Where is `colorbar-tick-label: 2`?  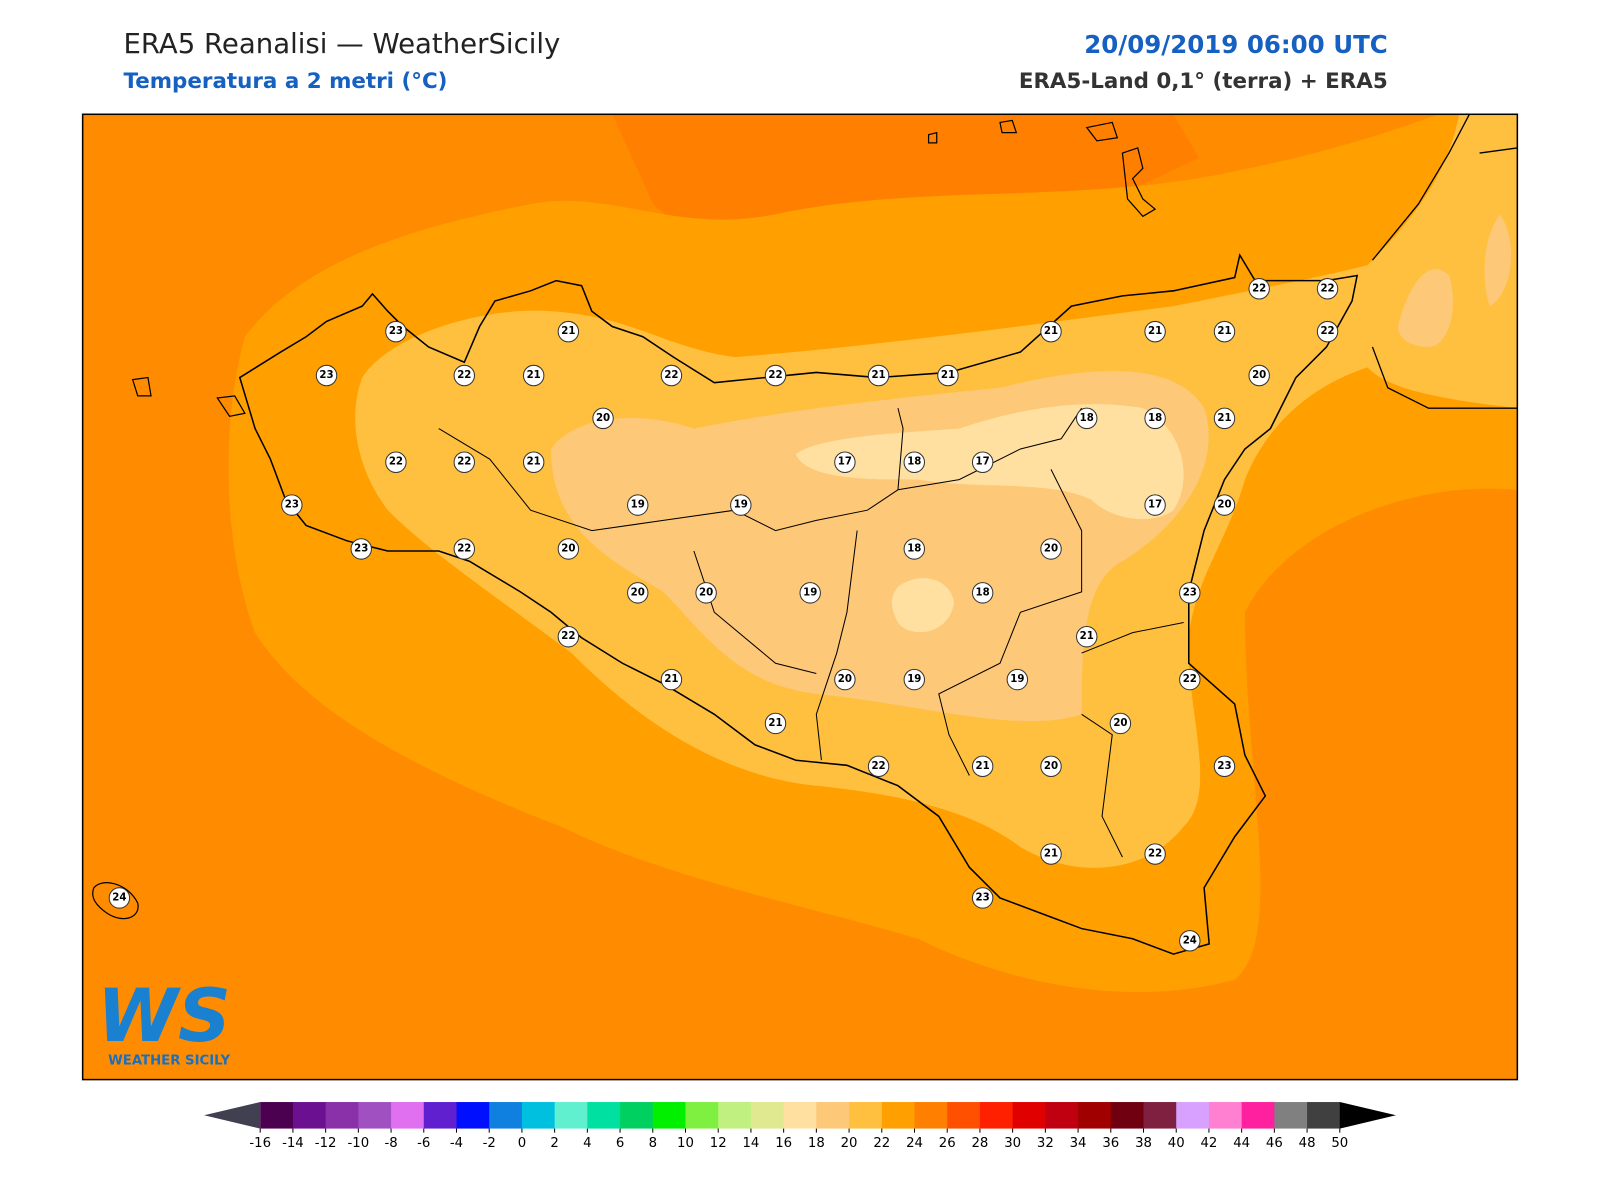 colorbar-tick-label: 2 is located at coordinates (554, 1143).